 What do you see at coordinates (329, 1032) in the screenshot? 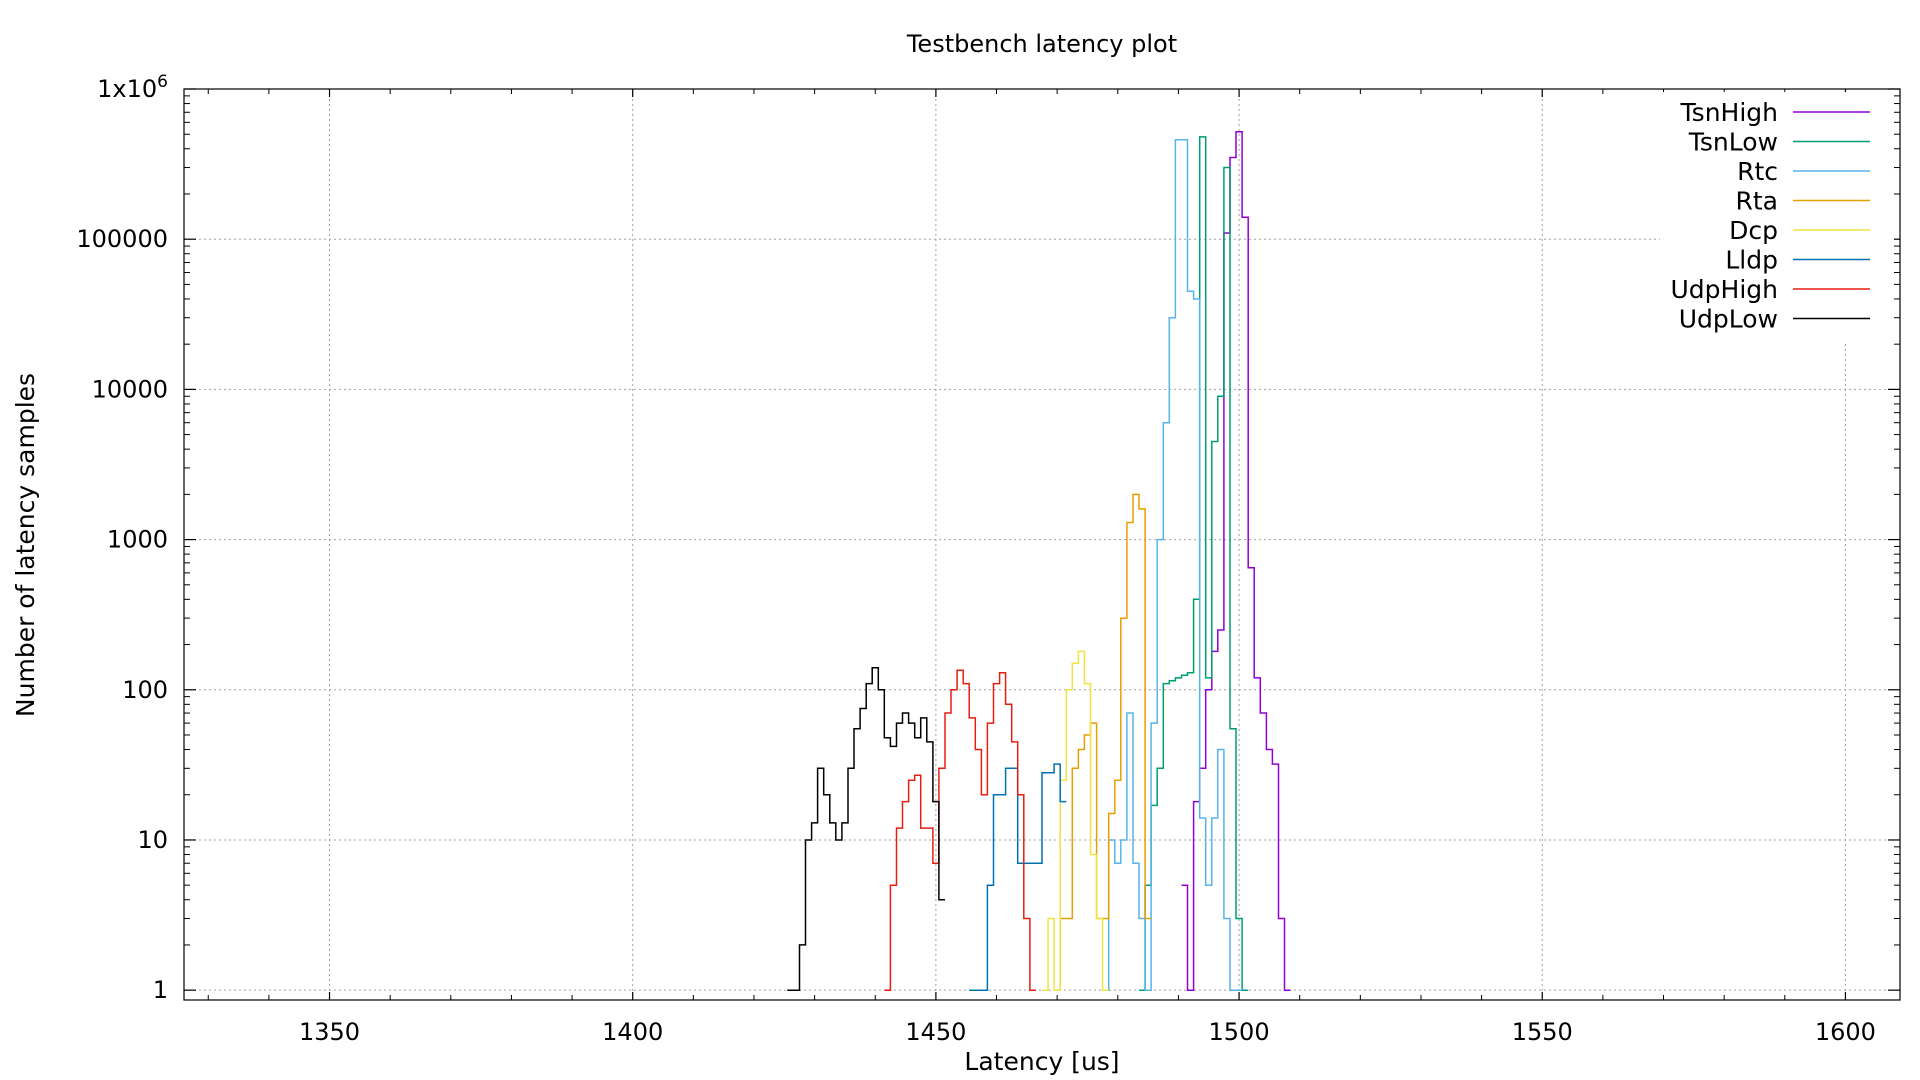
I see `x-tick-label: 1350` at bounding box center [329, 1032].